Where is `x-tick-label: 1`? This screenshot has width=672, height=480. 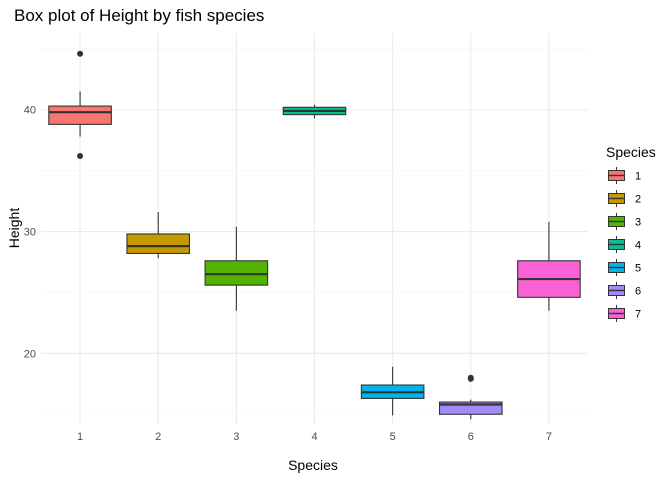 x-tick-label: 1 is located at coordinates (80, 437).